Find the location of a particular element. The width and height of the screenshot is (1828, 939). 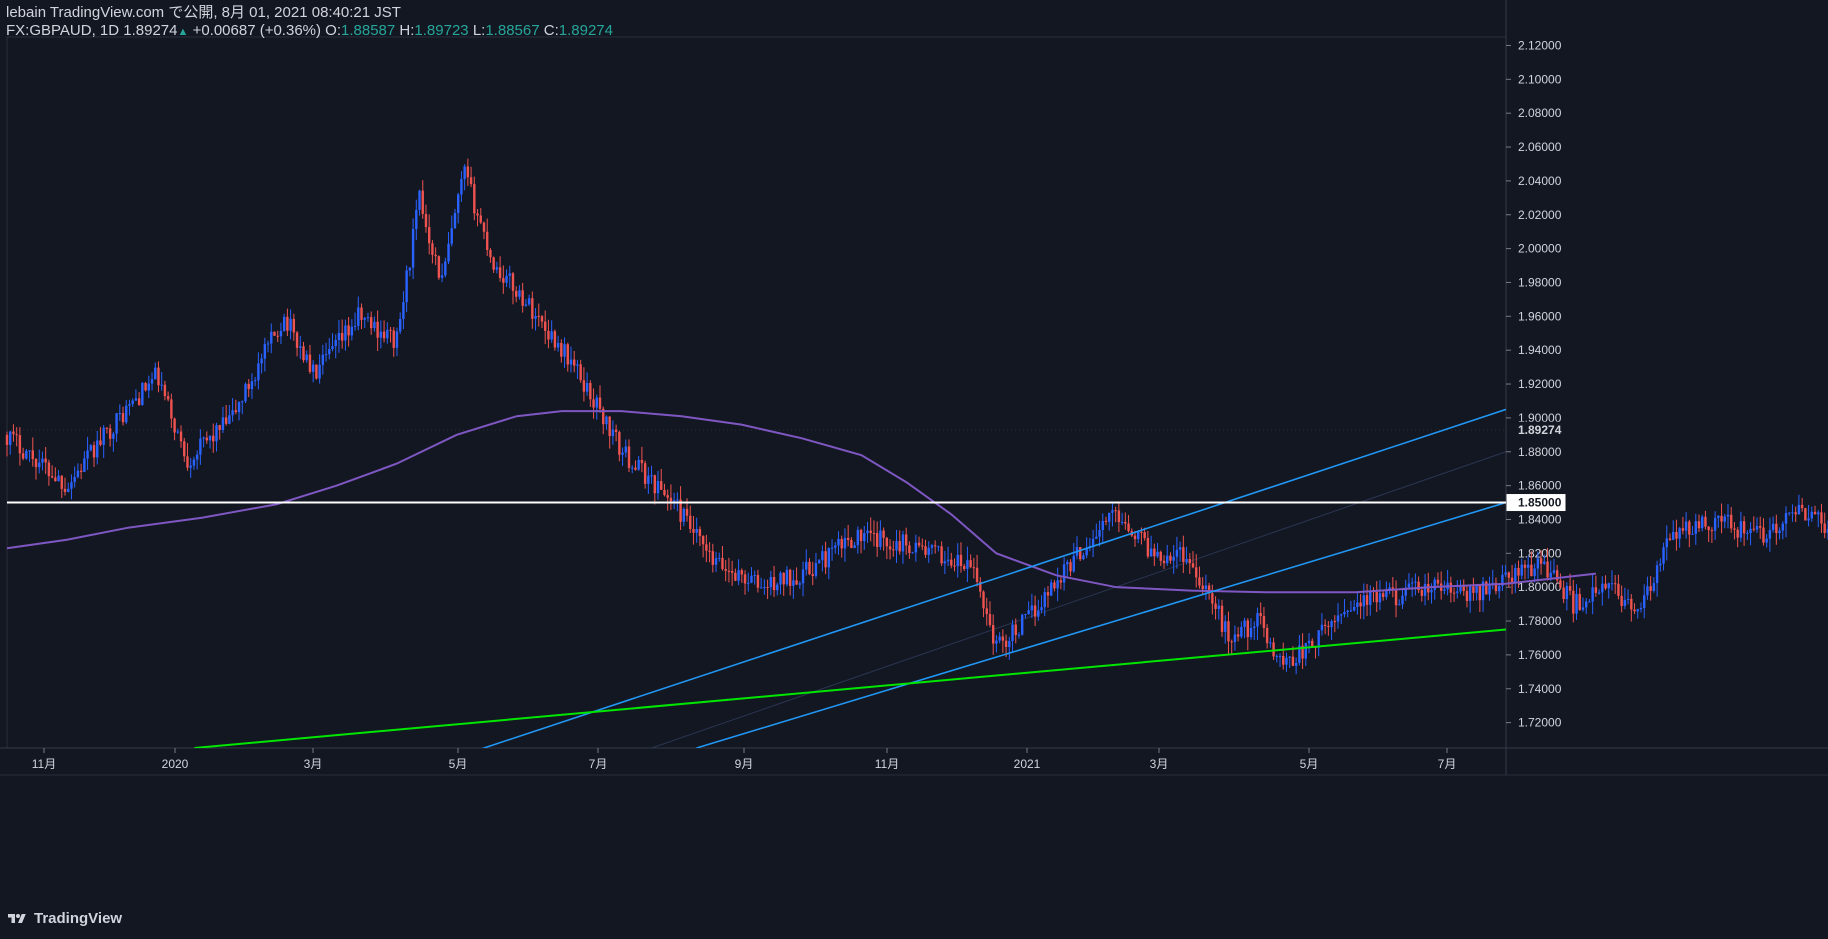

x-tick-label: 11月 is located at coordinates (887, 764).